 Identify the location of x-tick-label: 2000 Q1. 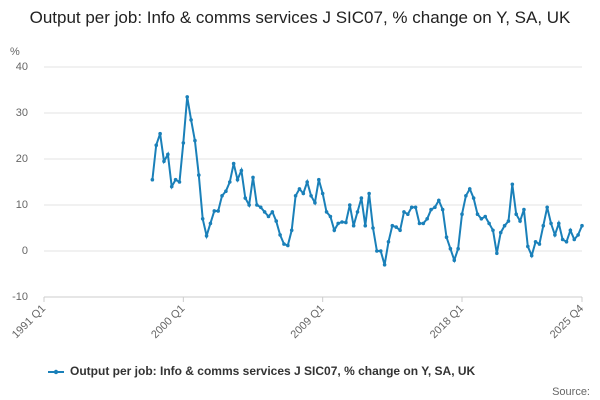
(168, 322).